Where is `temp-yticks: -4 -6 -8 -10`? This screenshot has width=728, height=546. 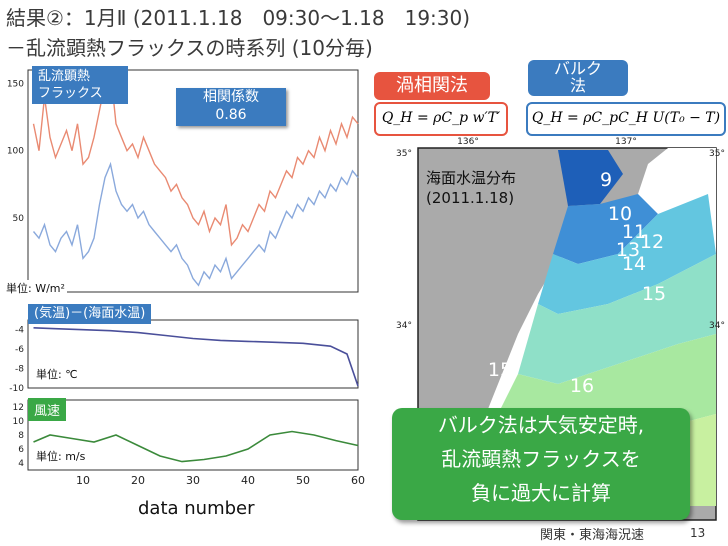
temp-yticks: -4 -6 -8 -10 is located at coordinates (16, 359).